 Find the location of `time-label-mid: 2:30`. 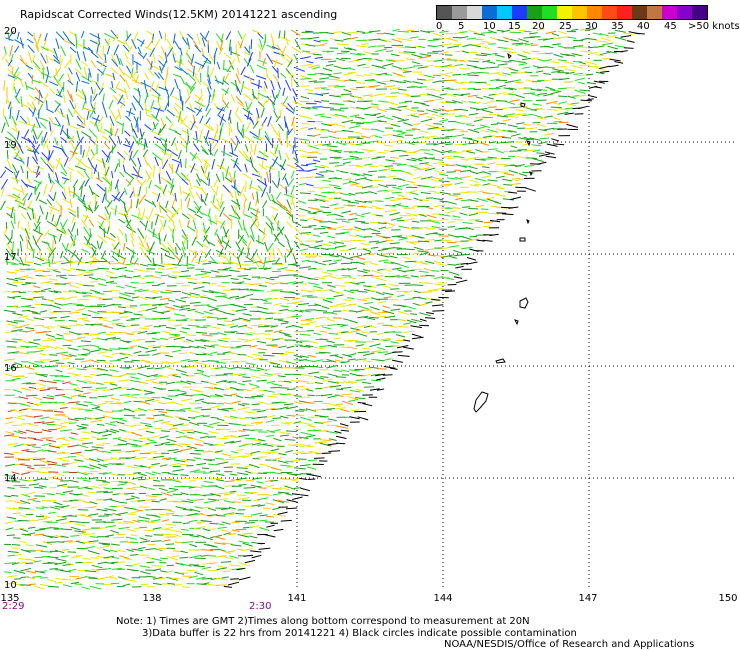

time-label-mid: 2:30 is located at coordinates (260, 606).